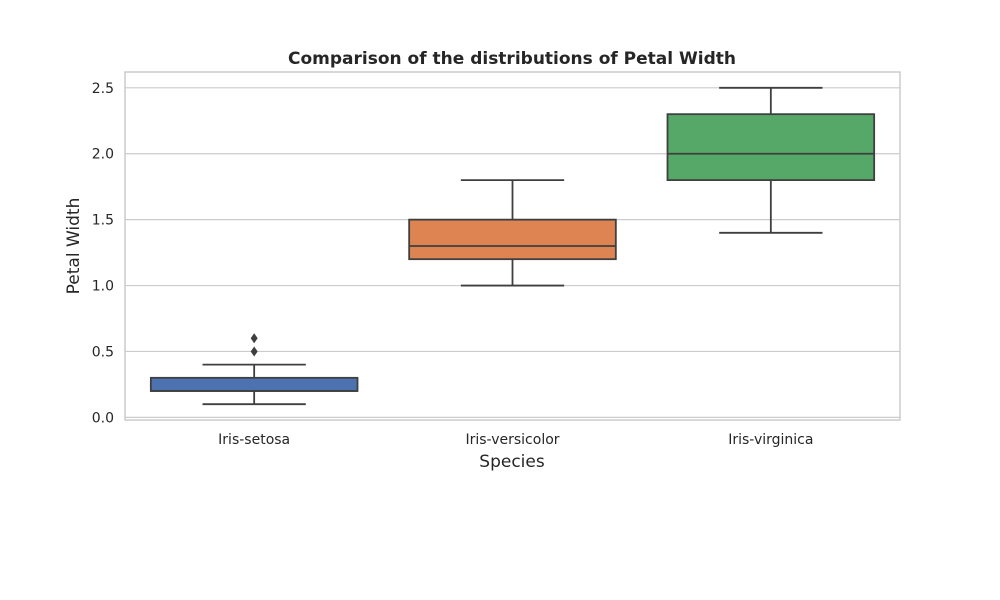  What do you see at coordinates (254, 369) in the screenshot?
I see `box-iris-setosa` at bounding box center [254, 369].